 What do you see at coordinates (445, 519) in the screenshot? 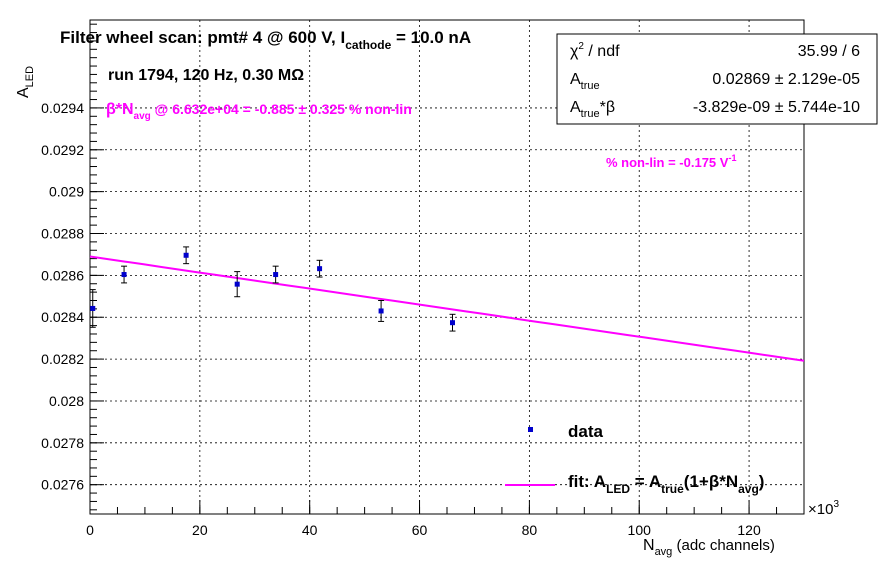
I see `x-axis: 0 20 40 60 80 100 120` at bounding box center [445, 519].